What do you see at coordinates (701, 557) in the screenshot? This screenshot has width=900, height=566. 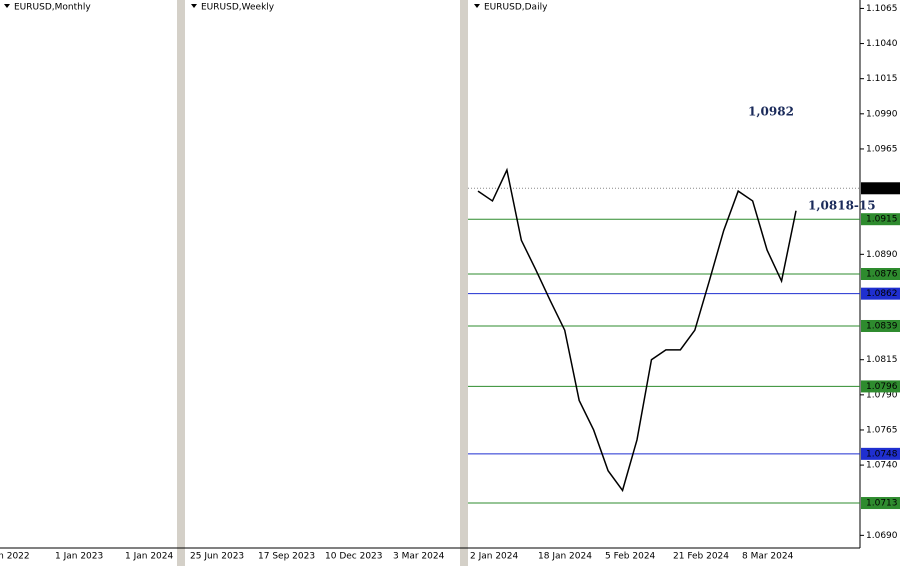 I see `x-tick-label: 21 Feb 2024` at bounding box center [701, 557].